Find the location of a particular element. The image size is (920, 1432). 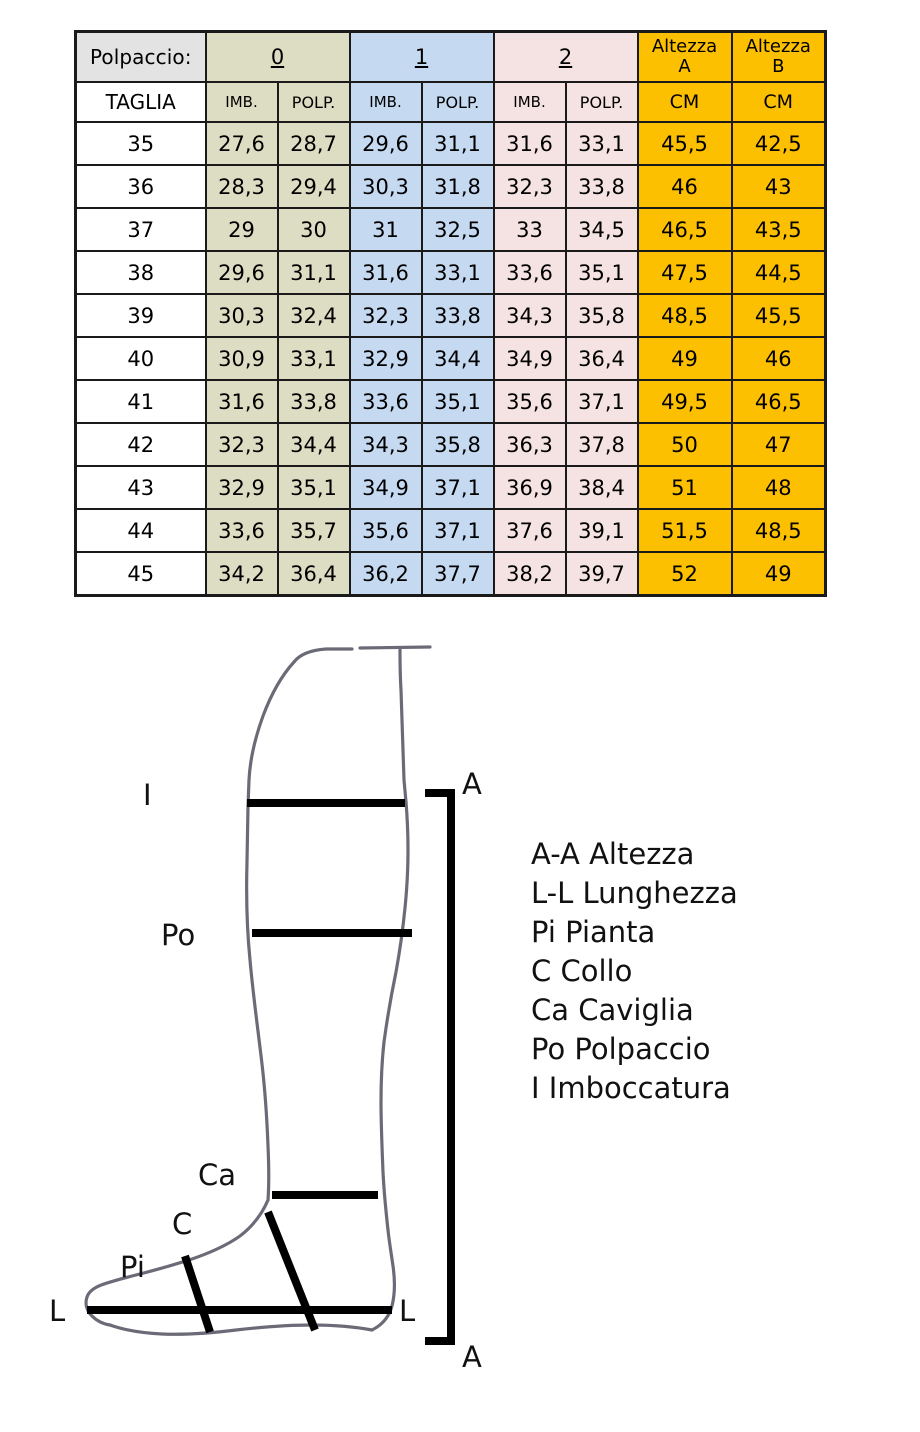

cell-altezza-a: 47,5 is located at coordinates (684, 272).